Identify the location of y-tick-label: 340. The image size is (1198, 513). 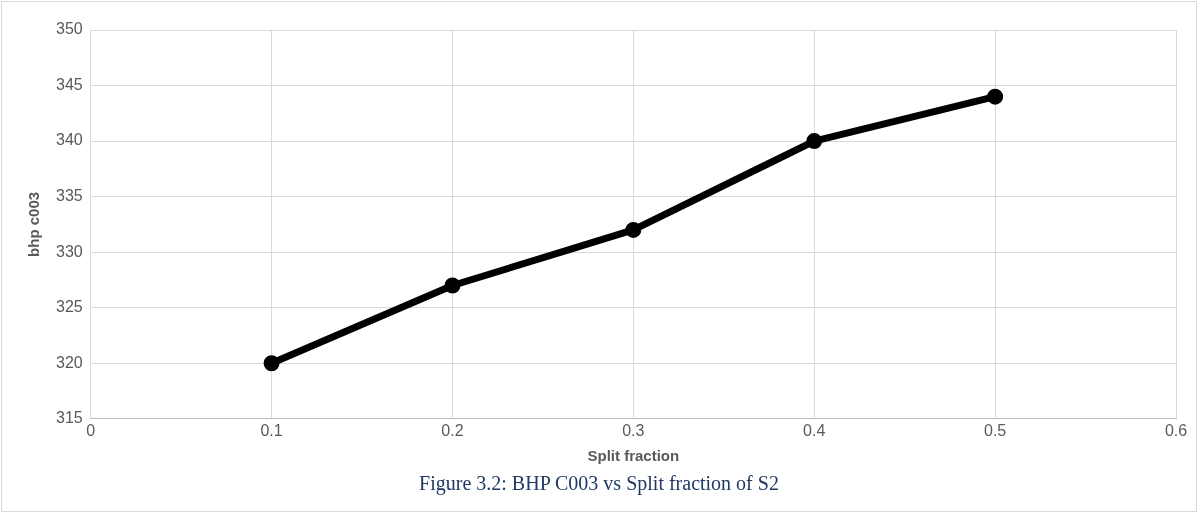
(69, 140).